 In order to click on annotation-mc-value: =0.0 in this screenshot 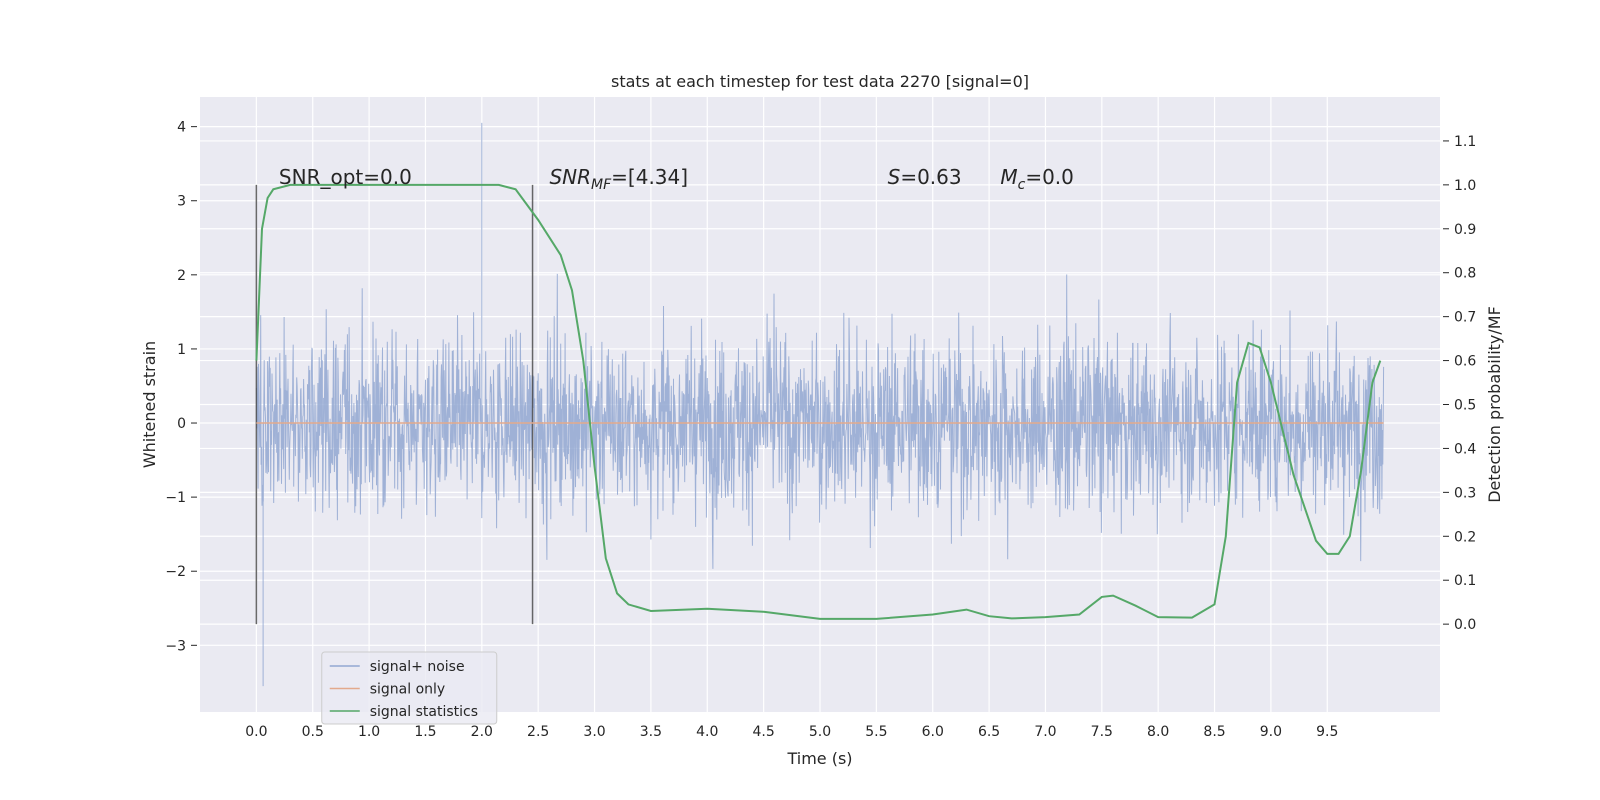, I will do `click(1049, 177)`.